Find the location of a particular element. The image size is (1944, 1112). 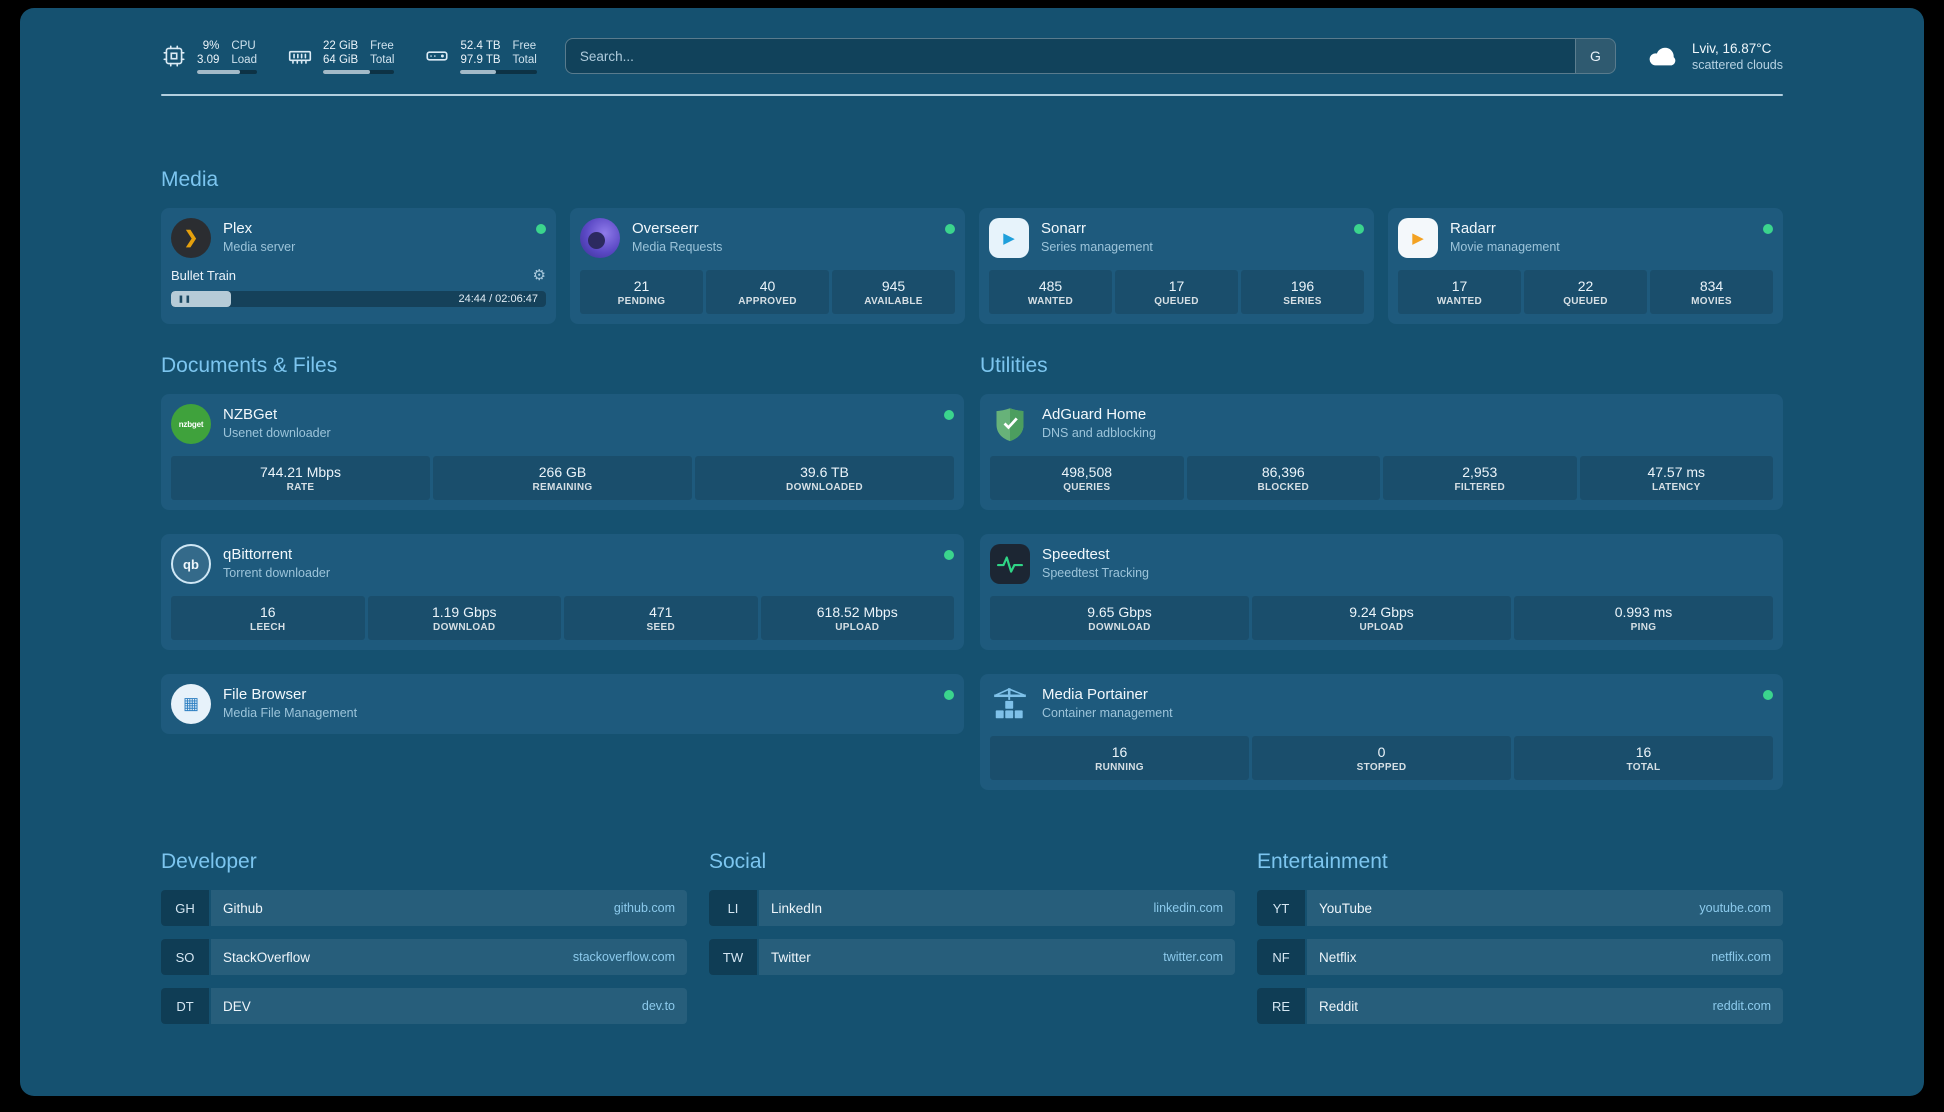

plex-chevron-glyph: ❯ is located at coordinates (191, 237).